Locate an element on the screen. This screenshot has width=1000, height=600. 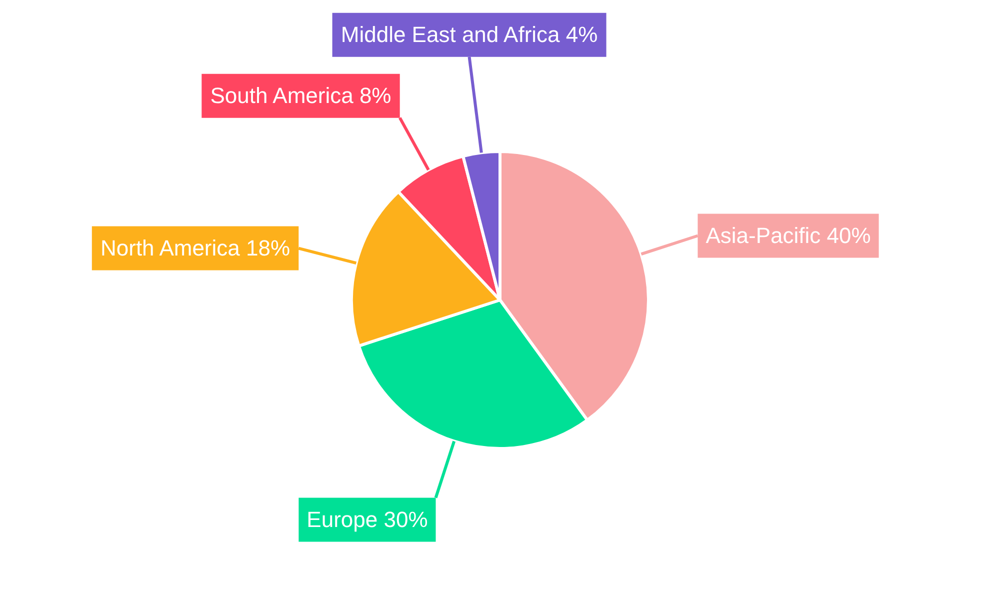
slice-label: Asia-Pacific 40% is located at coordinates (788, 235).